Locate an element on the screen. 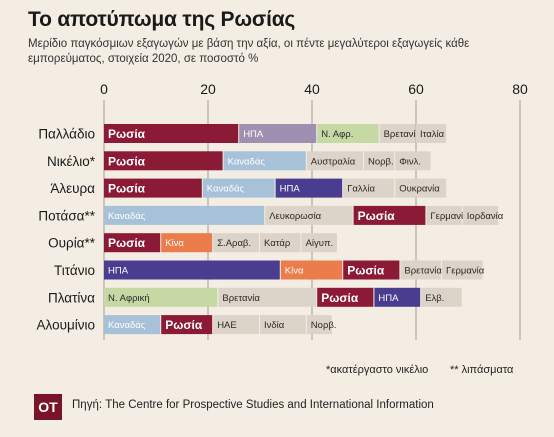 The image size is (554, 437). page-title: Το αποτύπωμα της Ρωσίας is located at coordinates (162, 19).